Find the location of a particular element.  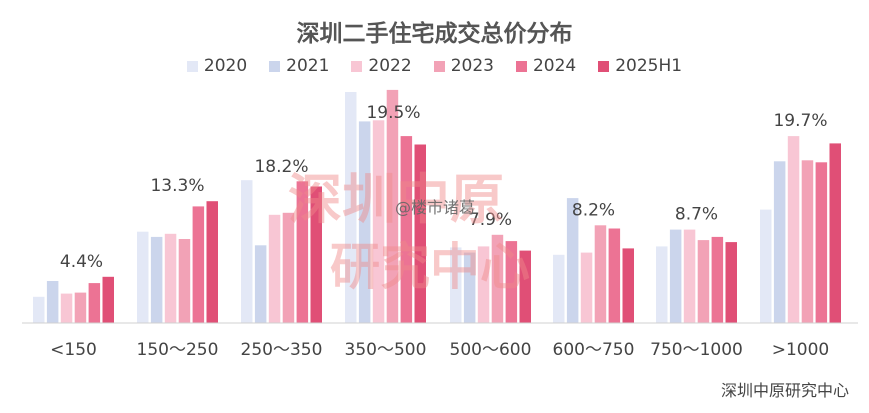

chart-title: 深圳二手住宅成交总价分布 is located at coordinates (434, 34).